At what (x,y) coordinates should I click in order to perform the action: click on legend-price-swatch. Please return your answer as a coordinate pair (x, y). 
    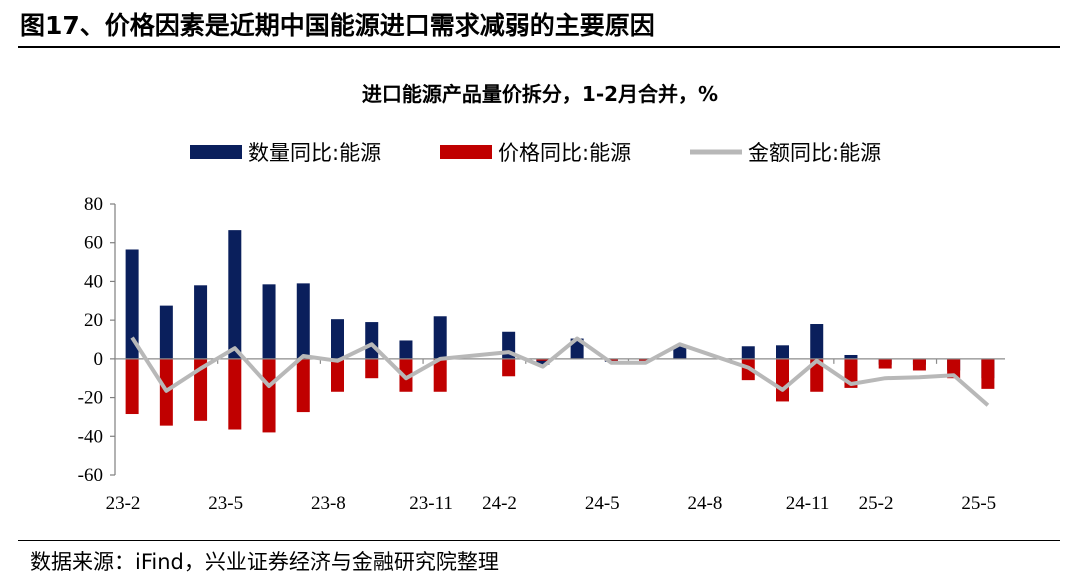
    Looking at the image, I should click on (466, 152).